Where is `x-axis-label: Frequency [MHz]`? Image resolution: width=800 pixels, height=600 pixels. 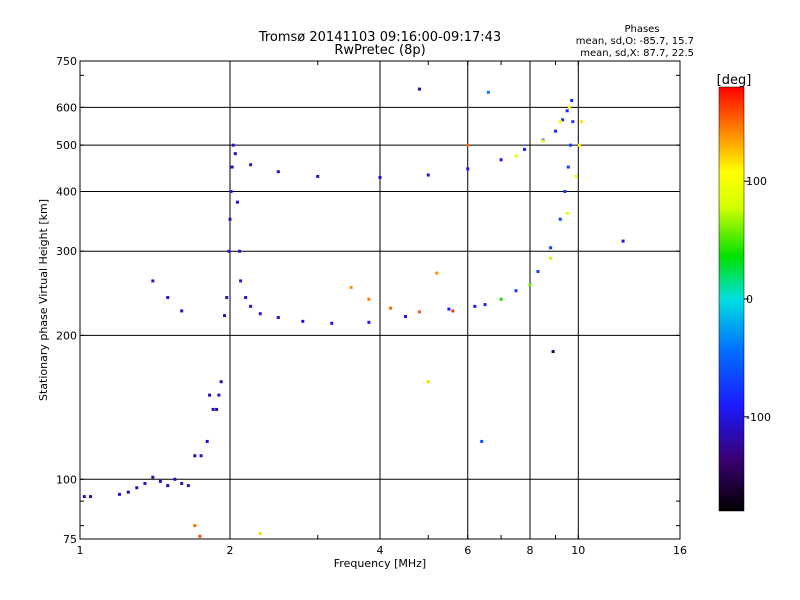 x-axis-label: Frequency [MHz] is located at coordinates (380, 563).